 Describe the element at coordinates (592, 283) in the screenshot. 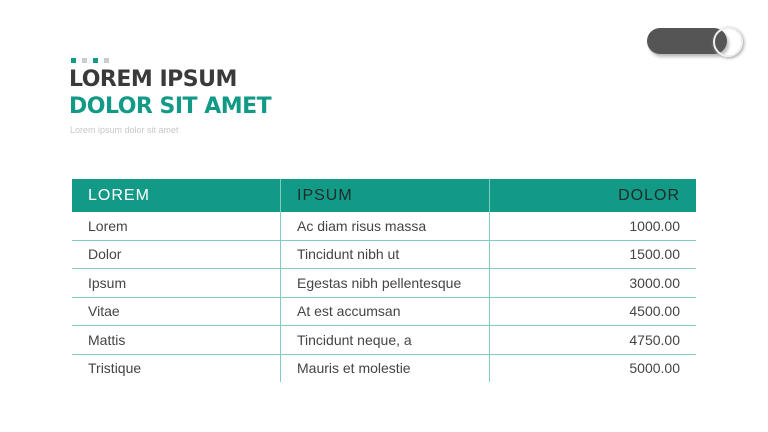

I see `table-cell: 3000.00` at that location.